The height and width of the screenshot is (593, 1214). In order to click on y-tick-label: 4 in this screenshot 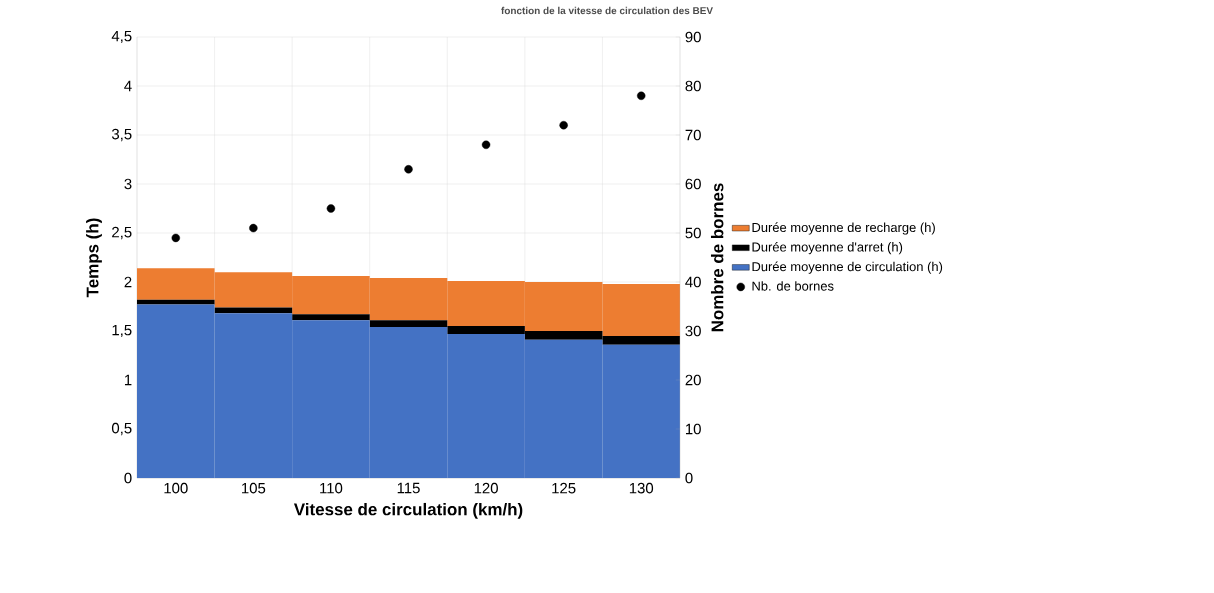, I will do `click(128, 86)`.